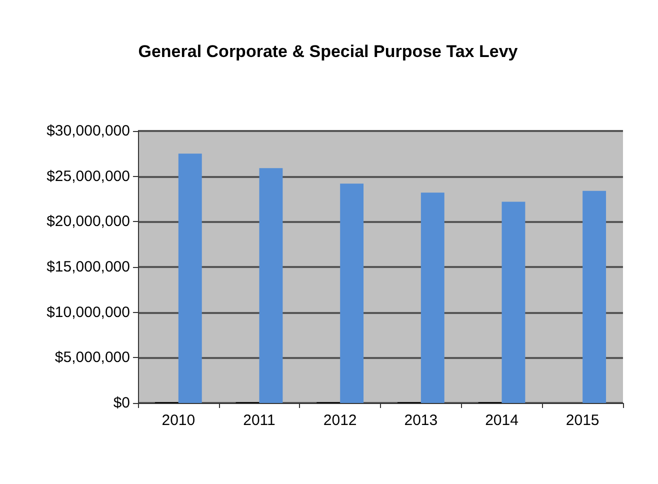 Image resolution: width=658 pixels, height=484 pixels. Describe the element at coordinates (179, 420) in the screenshot. I see `x-tick-label: 2010` at that location.